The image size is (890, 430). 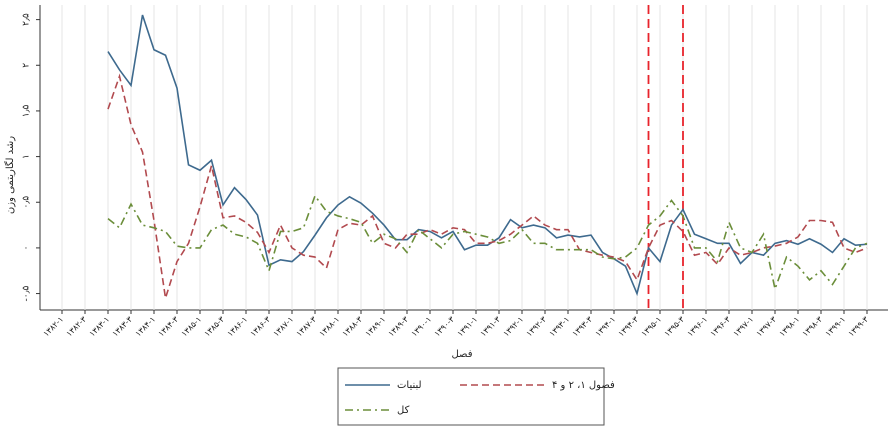 What do you see at coordinates (192, 327) in the screenshot?
I see `x-tick-label: ۱۳۸۵-۱` at bounding box center [192, 327].